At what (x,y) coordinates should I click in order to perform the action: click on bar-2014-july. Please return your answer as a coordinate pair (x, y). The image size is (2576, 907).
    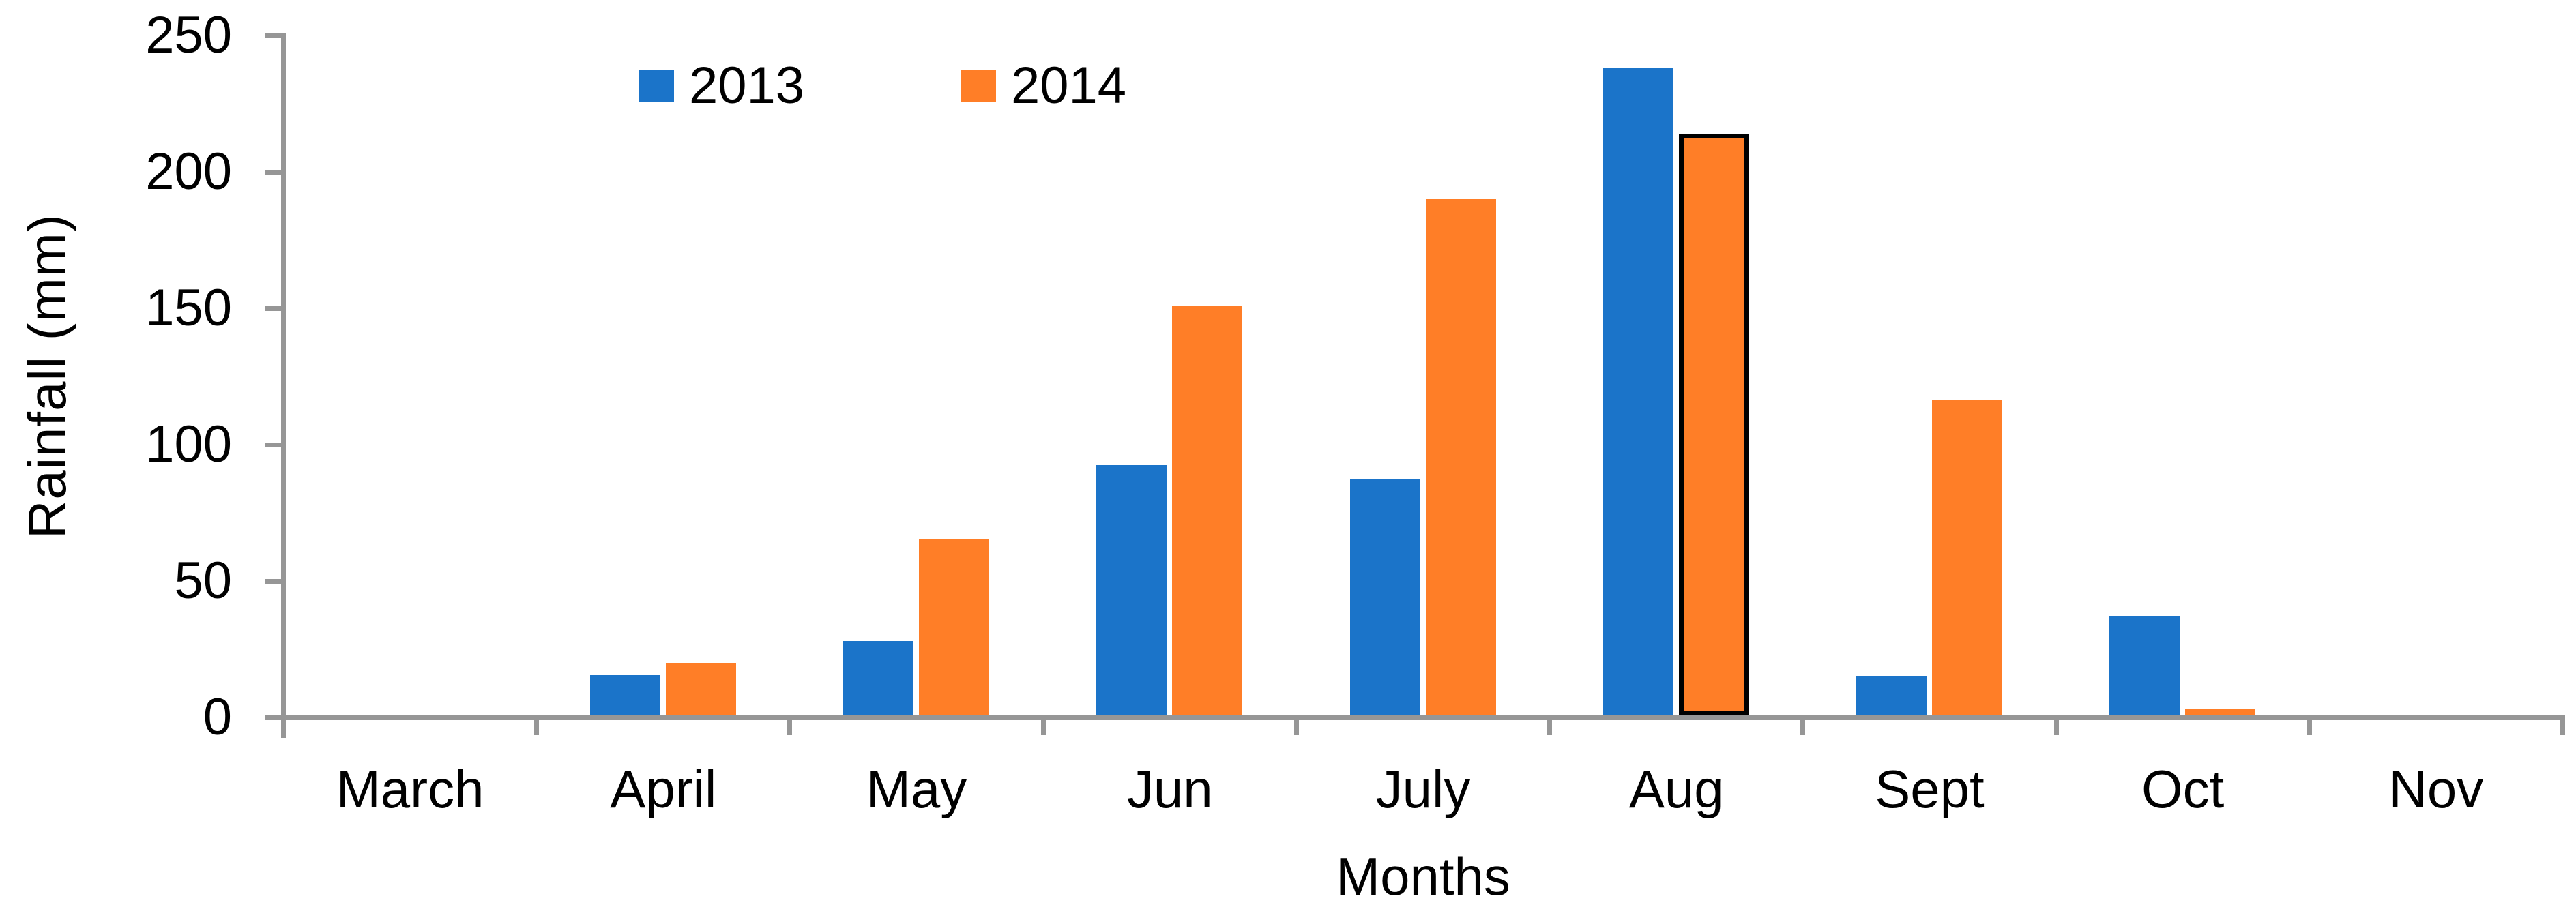
    Looking at the image, I should click on (1460, 457).